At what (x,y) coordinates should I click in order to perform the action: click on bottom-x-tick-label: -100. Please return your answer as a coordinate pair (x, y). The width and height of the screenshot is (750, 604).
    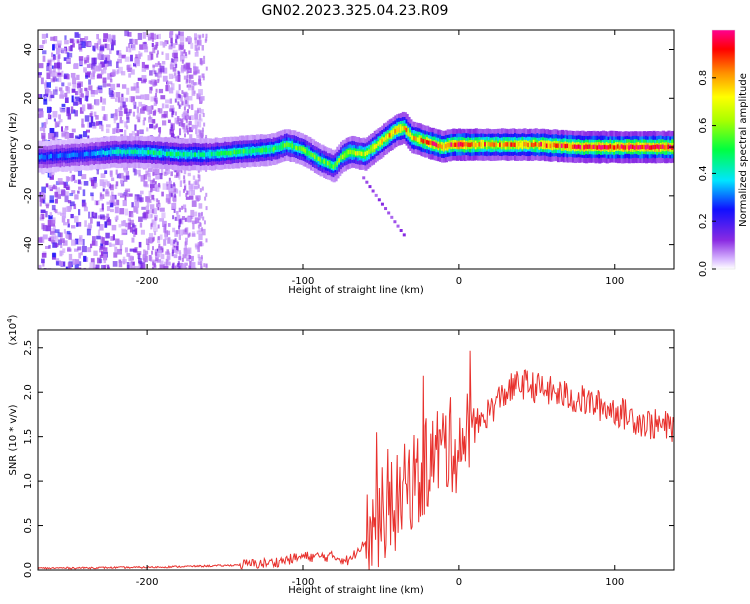
    Looking at the image, I should click on (303, 582).